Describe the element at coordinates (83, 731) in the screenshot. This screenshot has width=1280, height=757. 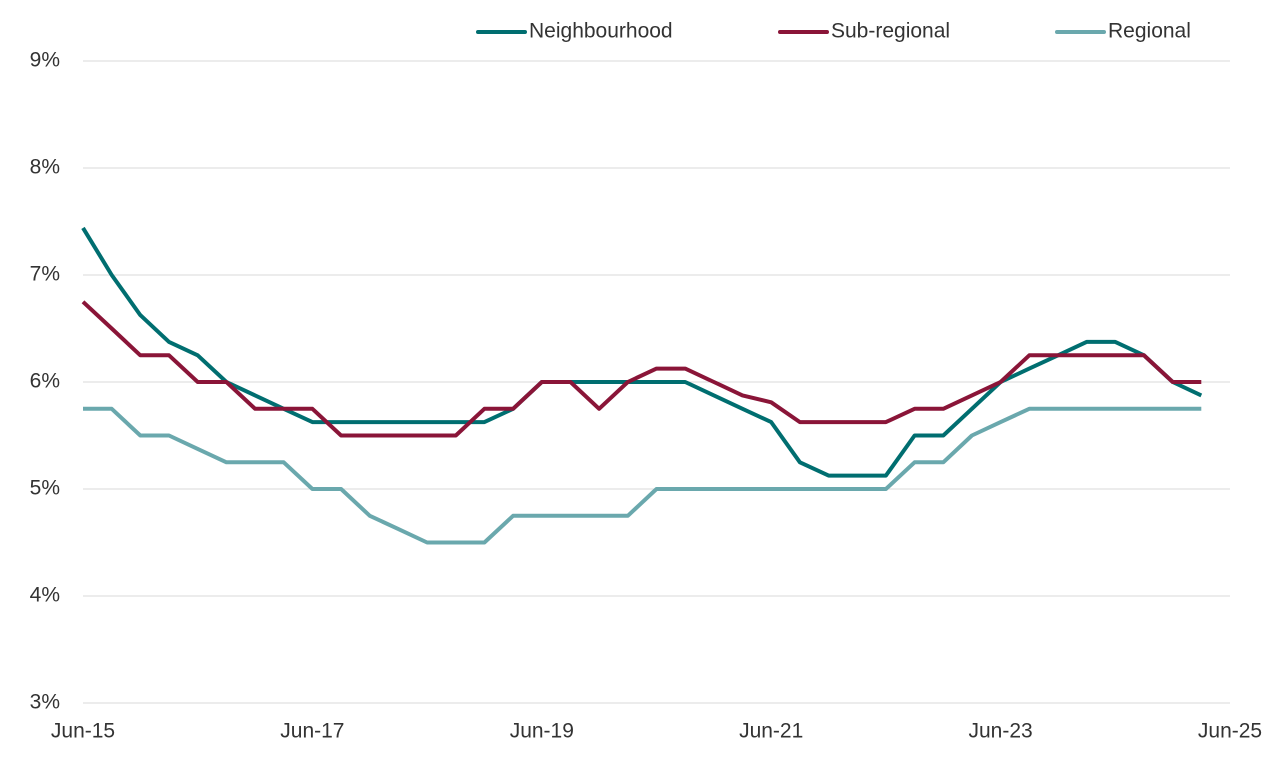
I see `x-tick-label: Jun-15` at that location.